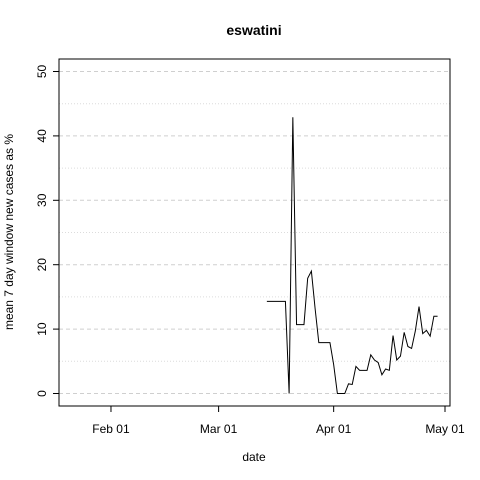 This screenshot has width=480, height=480. I want to click on chart-title: eswatini, so click(253, 30).